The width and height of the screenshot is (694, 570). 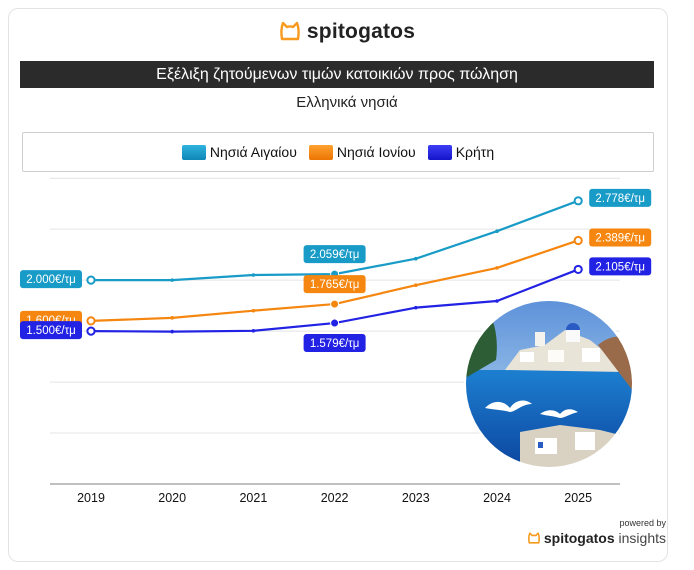 I want to click on cat-logo-icon, so click(x=290, y=34).